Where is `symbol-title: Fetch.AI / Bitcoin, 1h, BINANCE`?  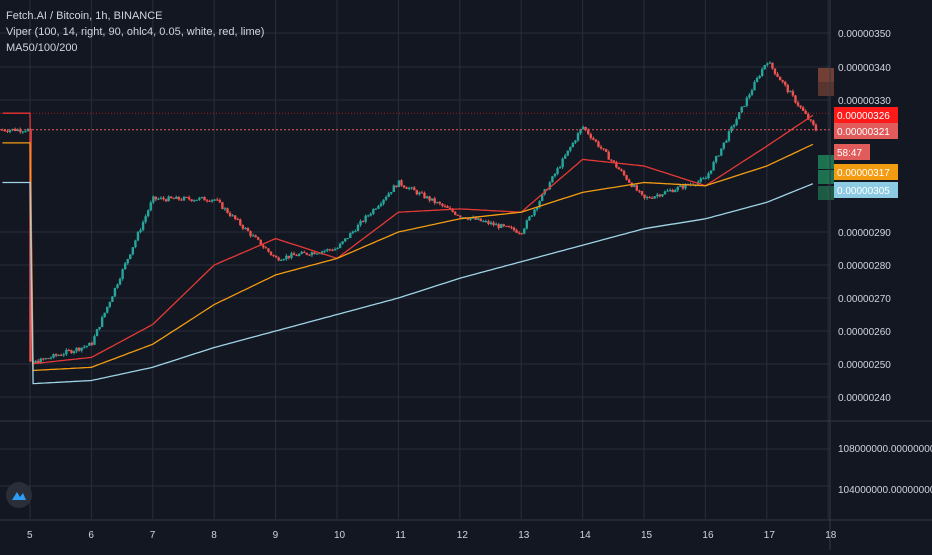 symbol-title: Fetch.AI / Bitcoin, 1h, BINANCE is located at coordinates (84, 16).